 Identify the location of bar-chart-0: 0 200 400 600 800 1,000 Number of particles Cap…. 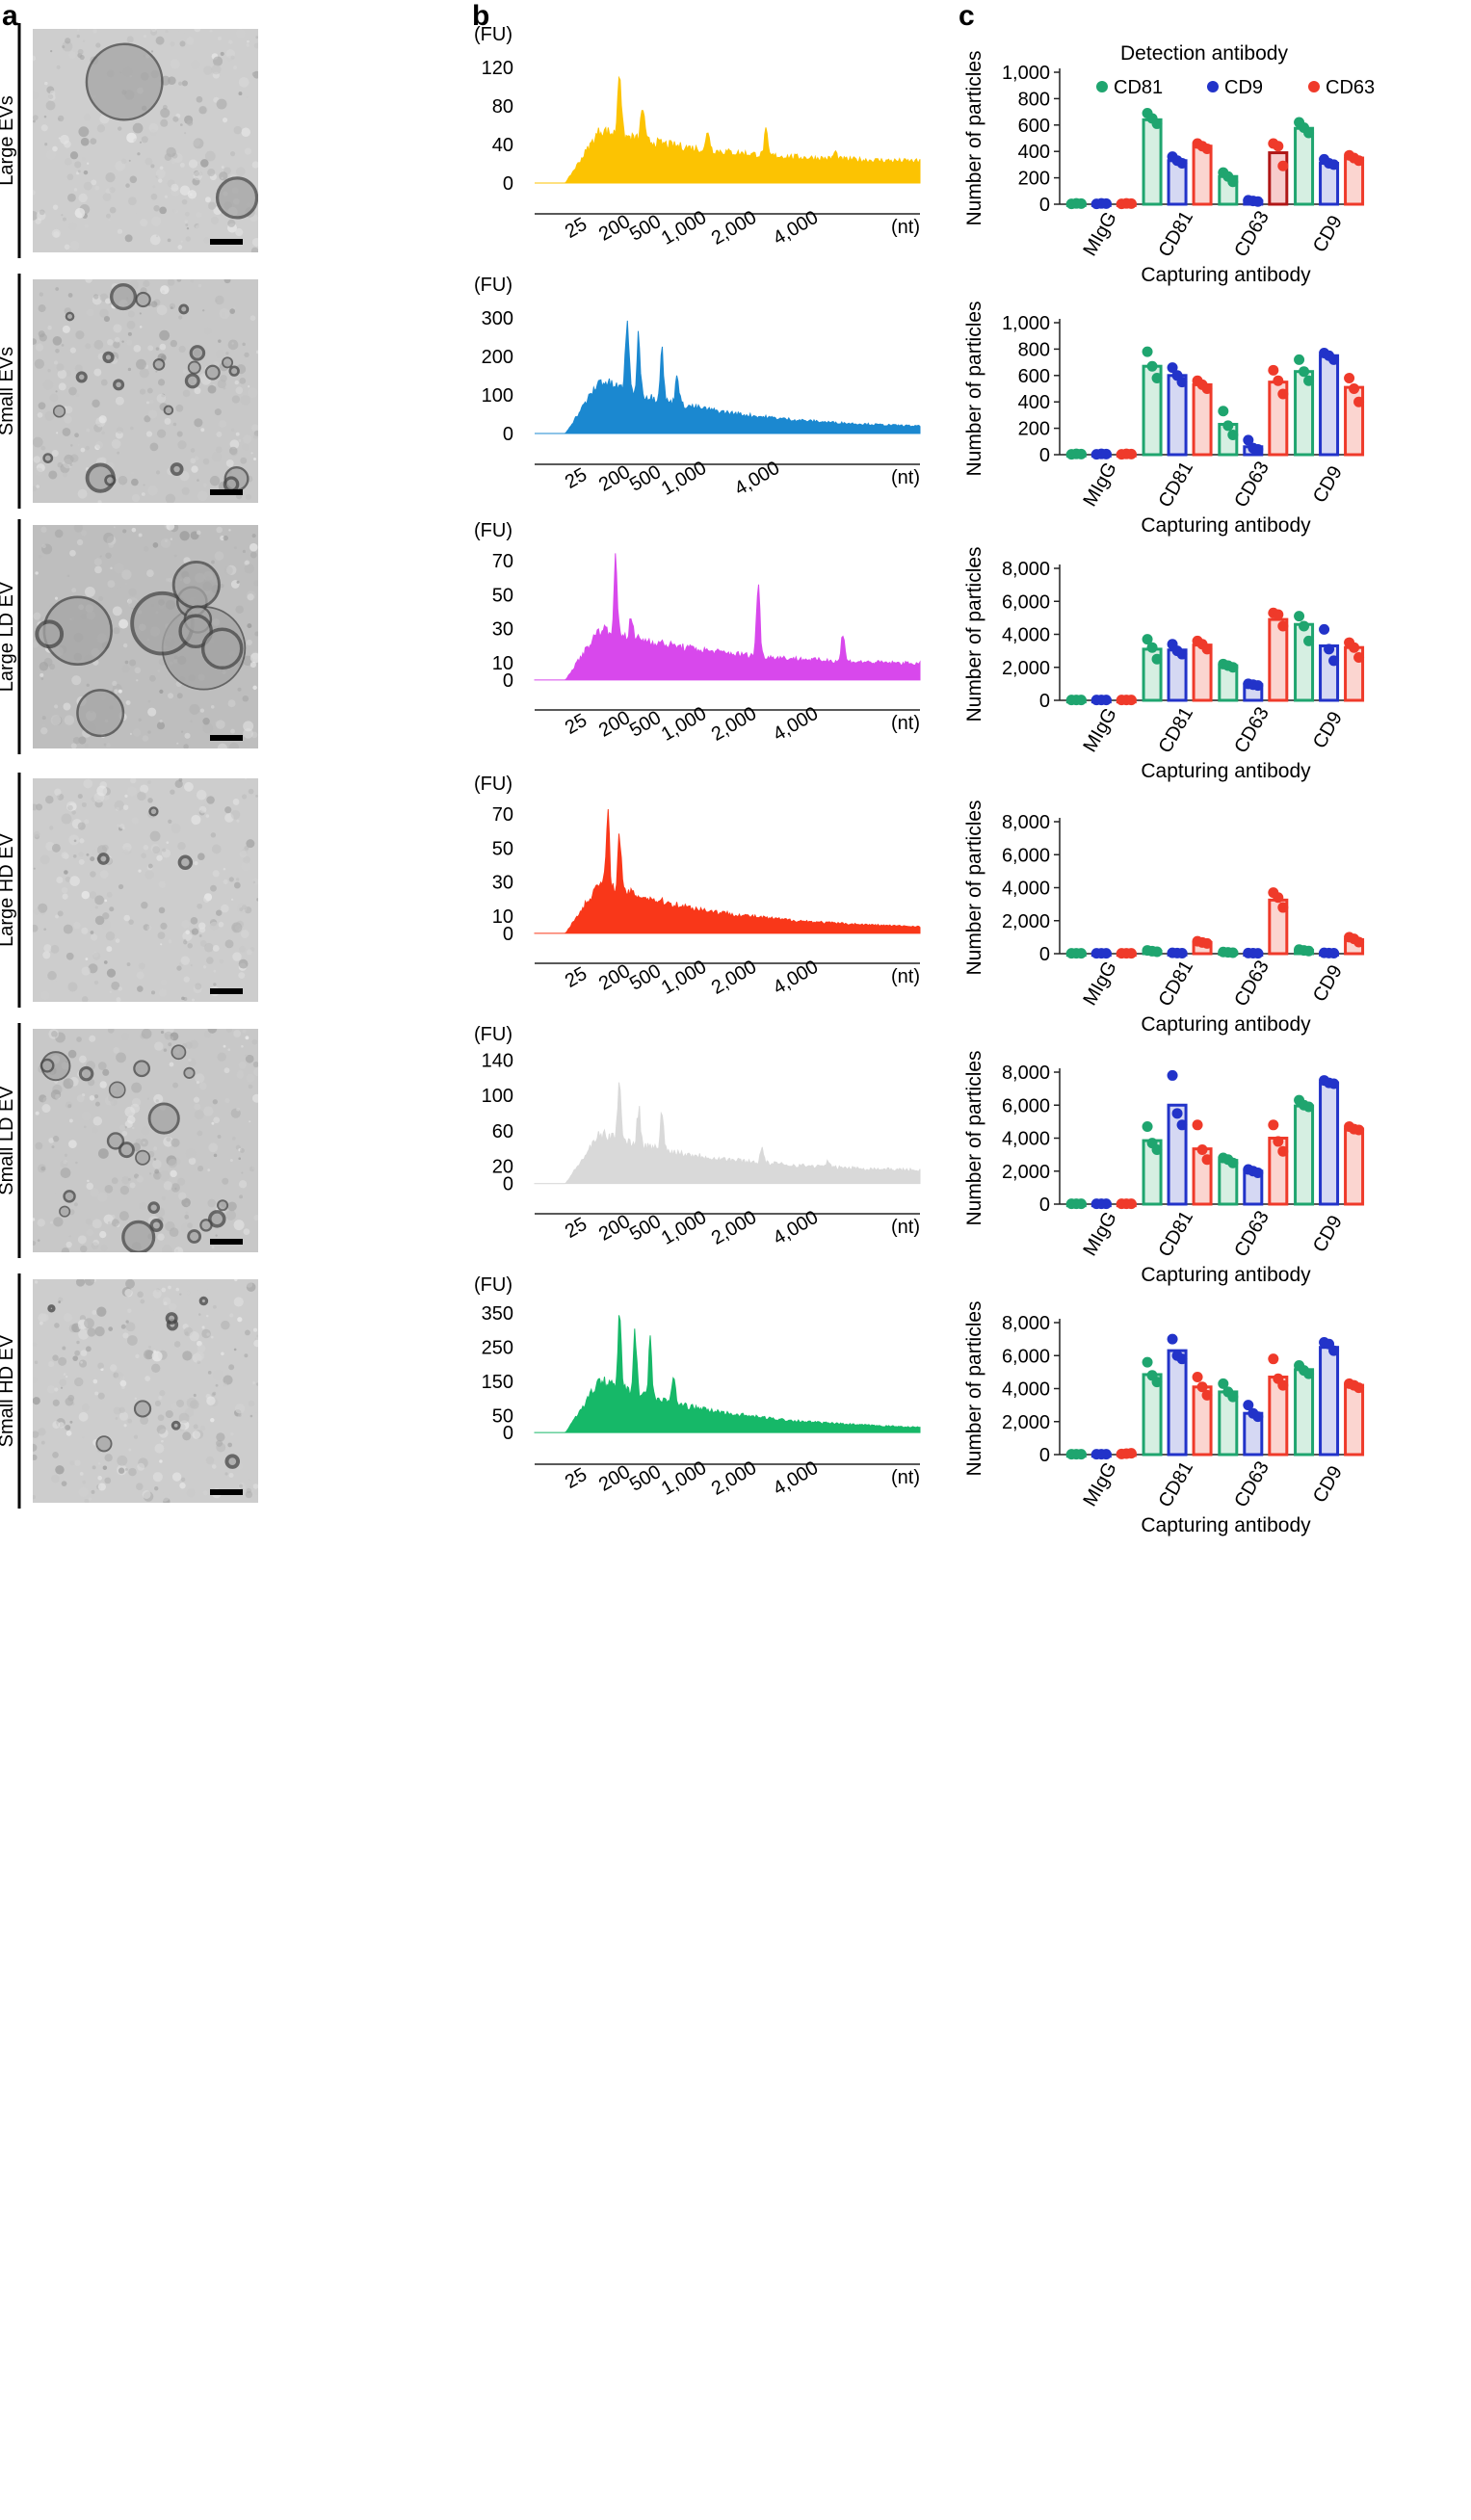
(1169, 164).